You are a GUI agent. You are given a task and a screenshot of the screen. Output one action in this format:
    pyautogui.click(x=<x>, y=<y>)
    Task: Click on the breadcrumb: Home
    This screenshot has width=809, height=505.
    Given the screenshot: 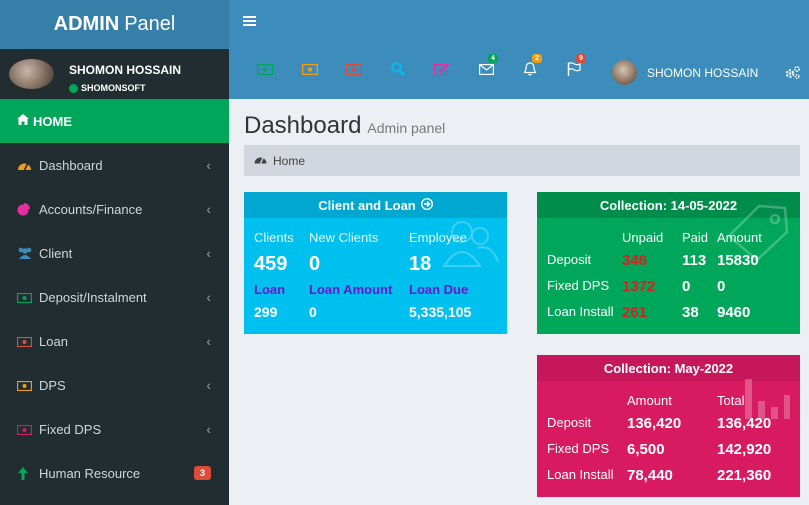 What is the action you would take?
    pyautogui.click(x=522, y=160)
    